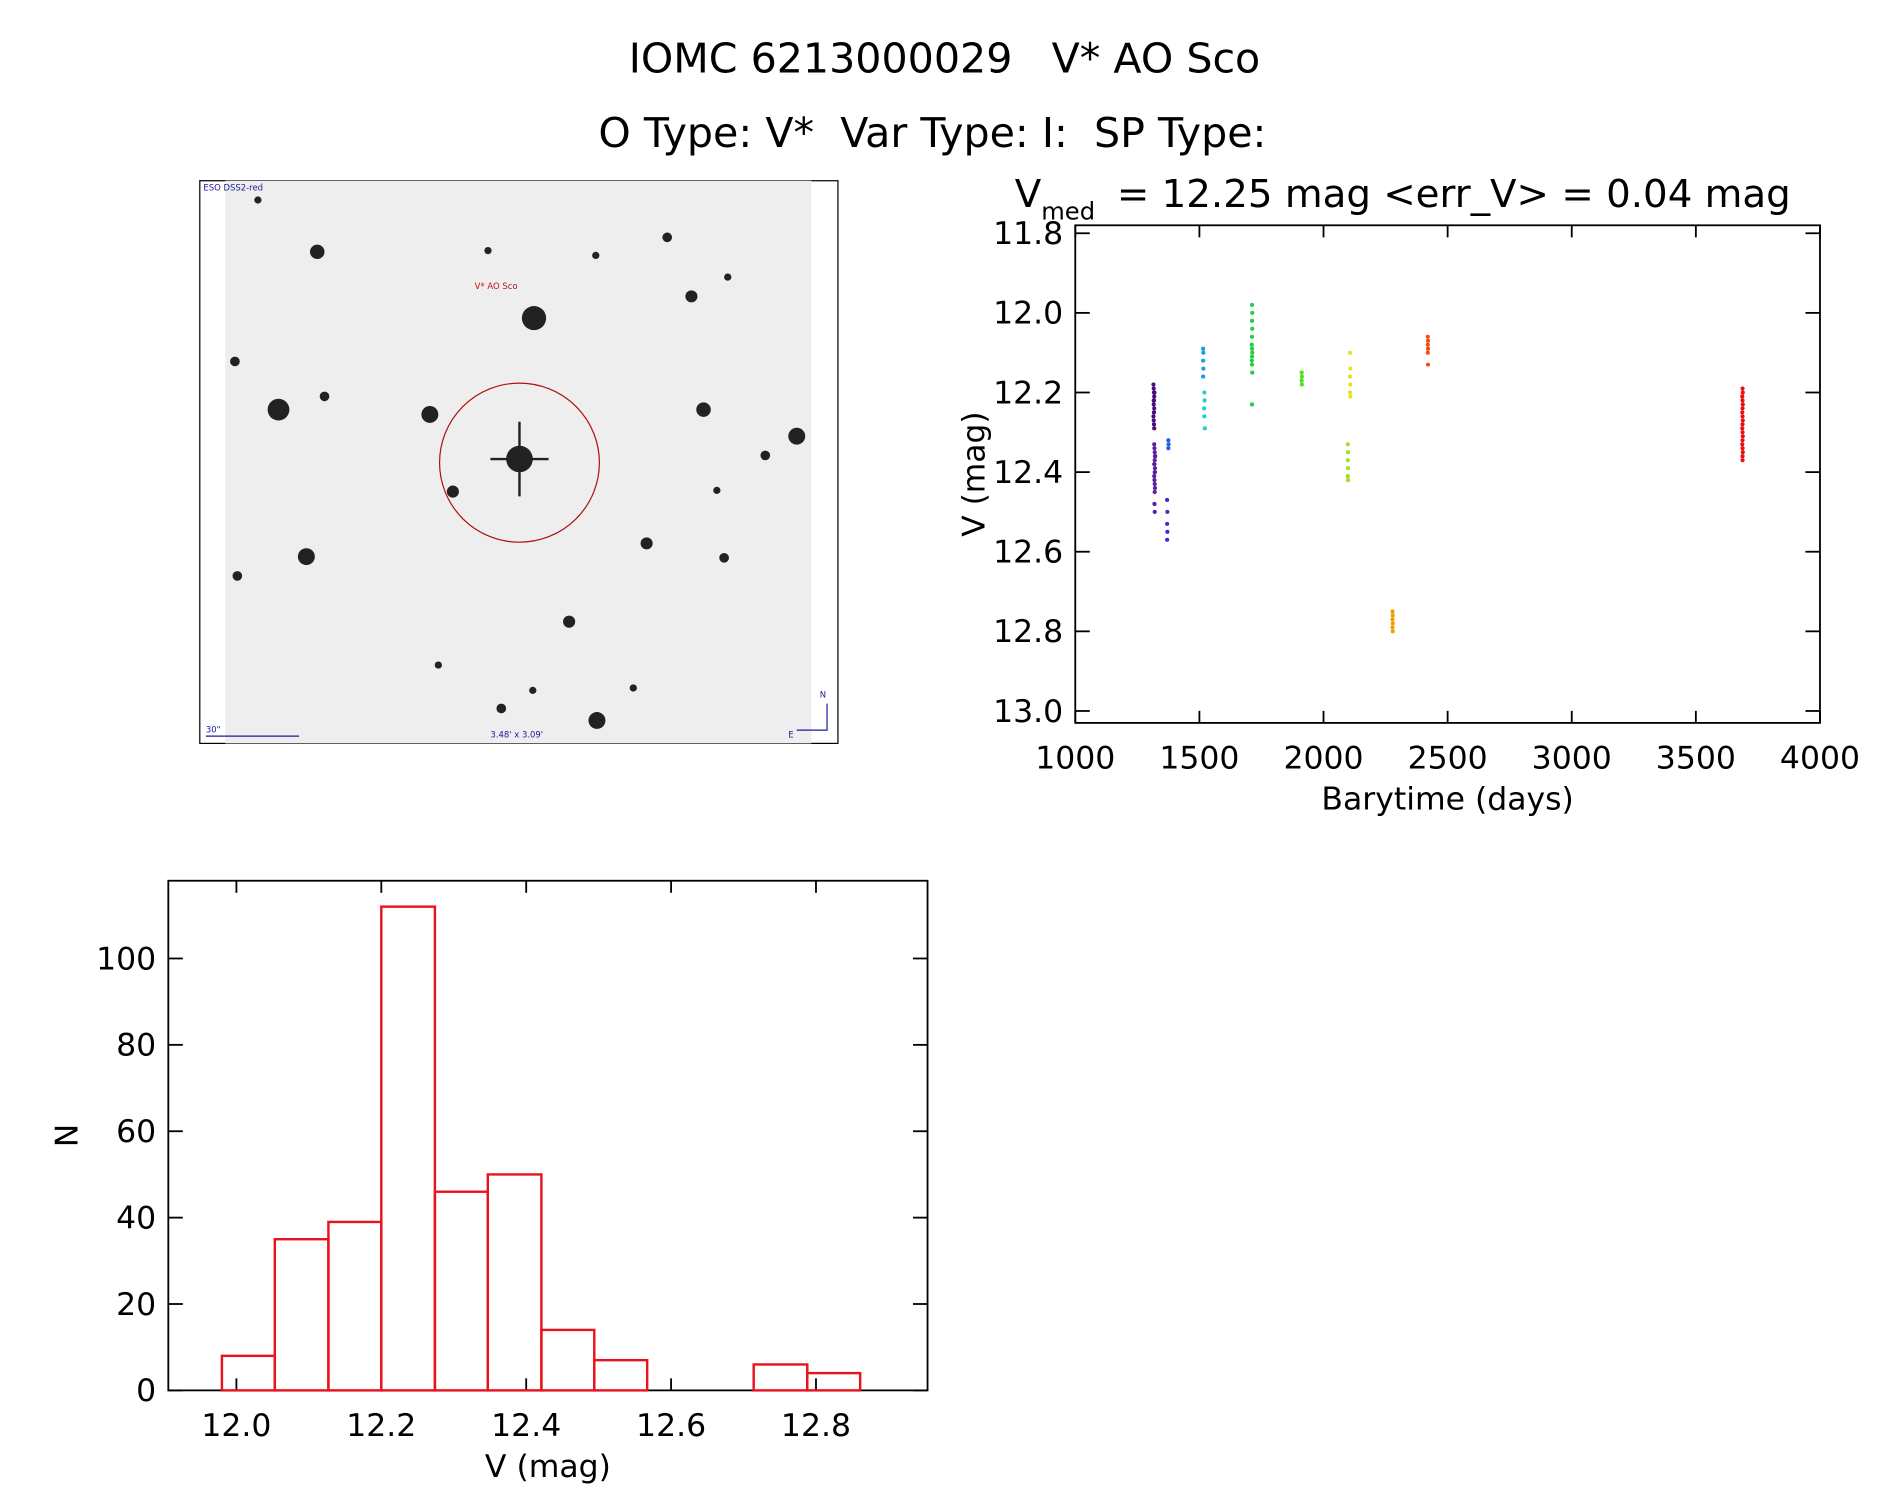 Image resolution: width=1889 pixels, height=1494 pixels. Describe the element at coordinates (790, 734) in the screenshot. I see `east-label: E` at that location.